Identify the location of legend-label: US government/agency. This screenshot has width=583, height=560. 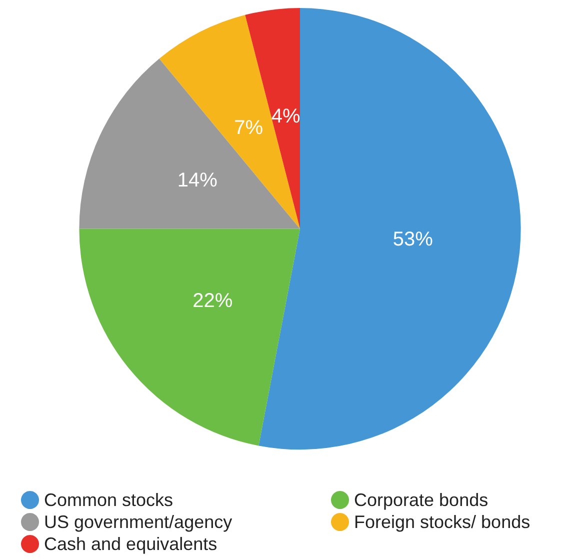
(138, 522).